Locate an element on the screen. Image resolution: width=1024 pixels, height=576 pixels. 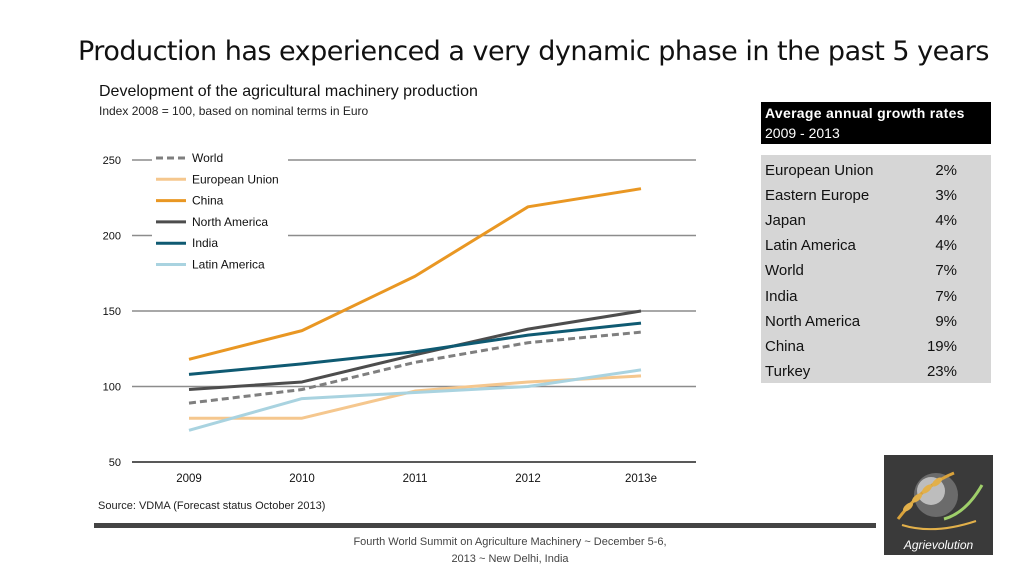
legend-label: European Union is located at coordinates (235, 179).